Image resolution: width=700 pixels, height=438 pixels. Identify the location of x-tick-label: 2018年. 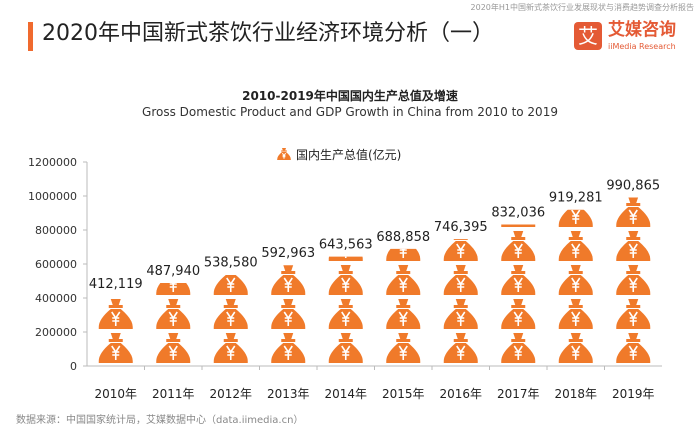
(575, 394).